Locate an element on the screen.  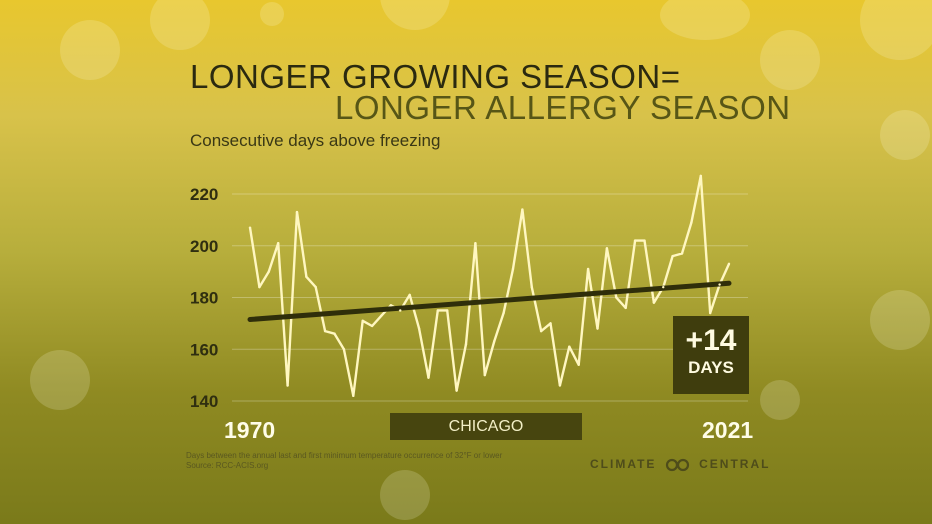
data-point-1997 is located at coordinates (503, 313).